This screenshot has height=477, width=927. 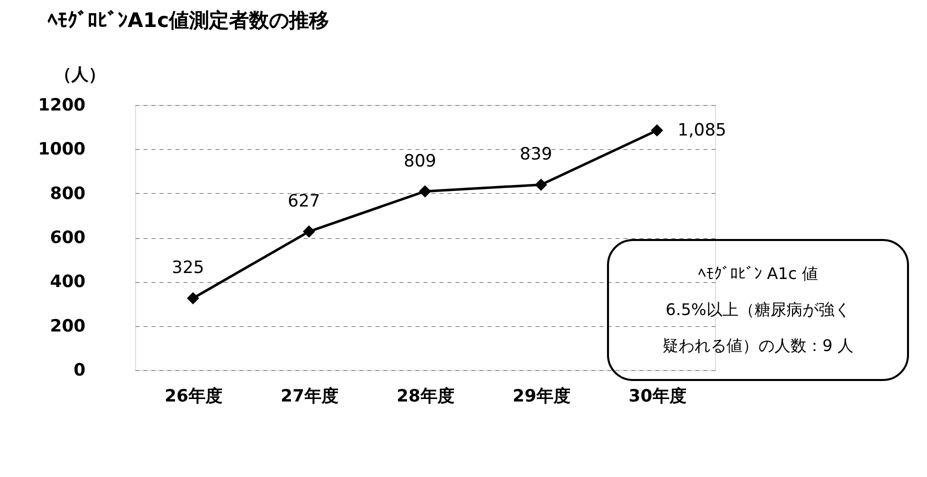 What do you see at coordinates (80, 75) in the screenshot?
I see `y-axis-title: （人）` at bounding box center [80, 75].